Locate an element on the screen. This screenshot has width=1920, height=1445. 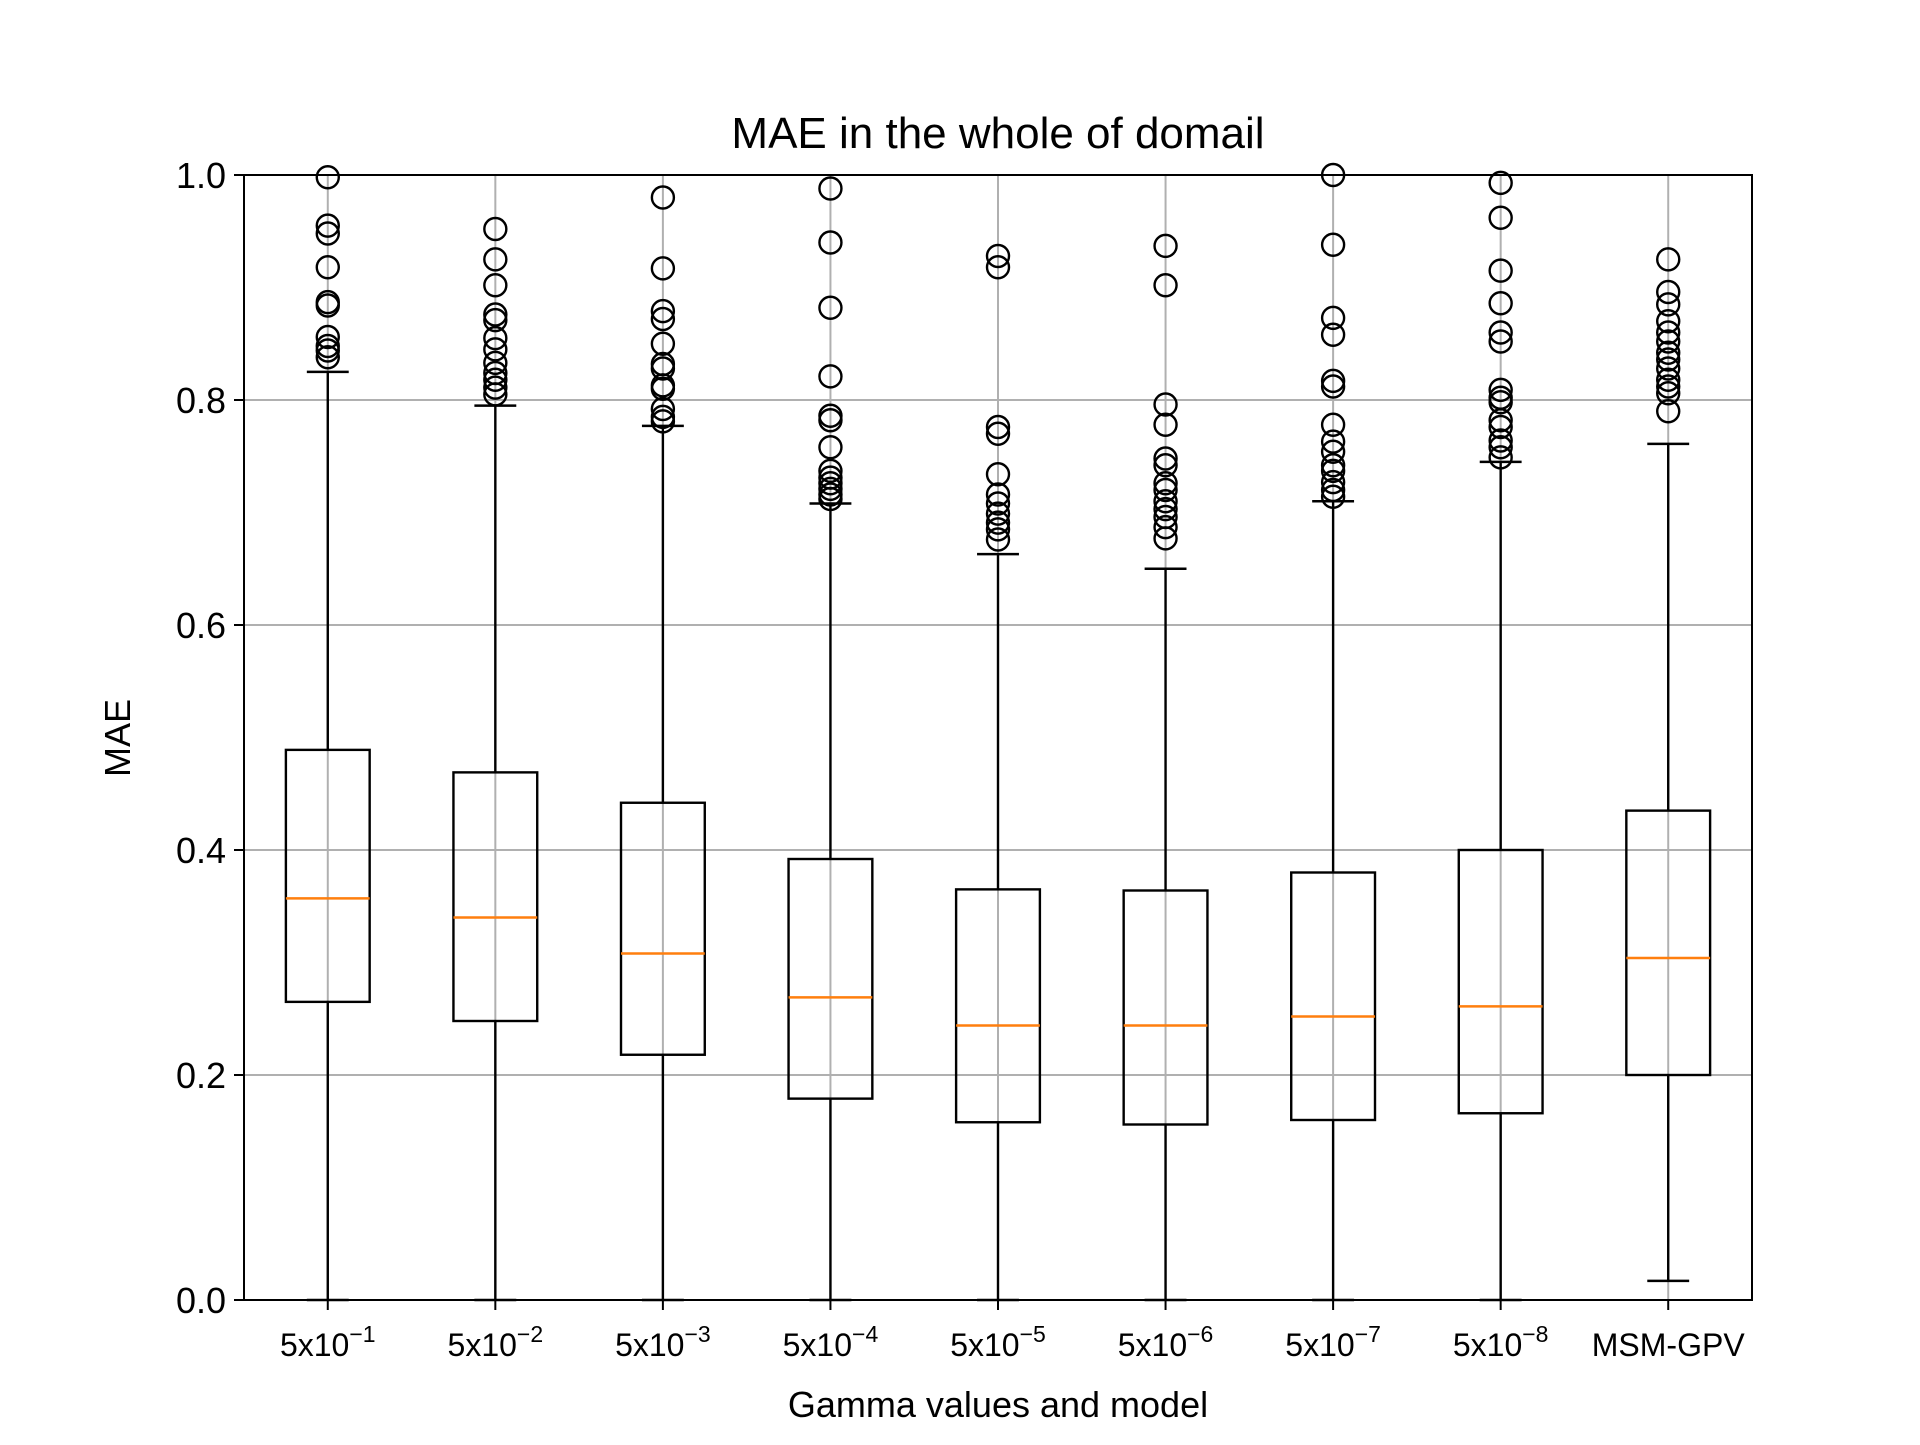
x-tick-label: 5x10⁻⁴ is located at coordinates (831, 1342).